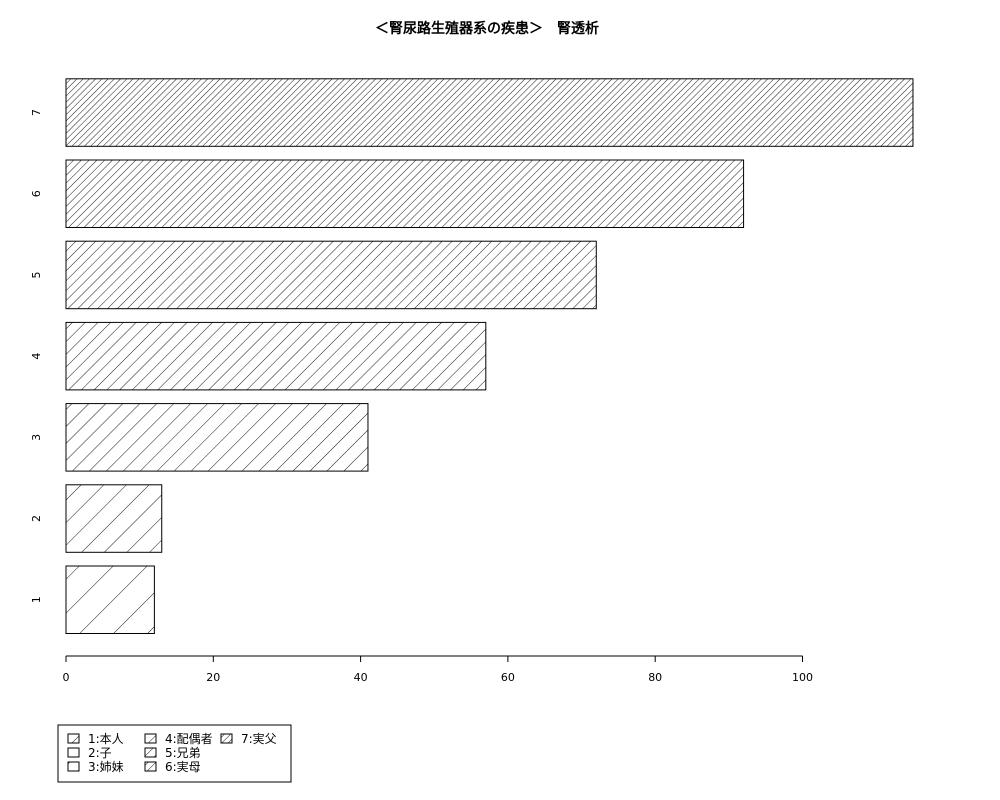 The width and height of the screenshot is (1000, 800). I want to click on y-axis: 1 2 3 4 5 6 7, so click(36, 356).